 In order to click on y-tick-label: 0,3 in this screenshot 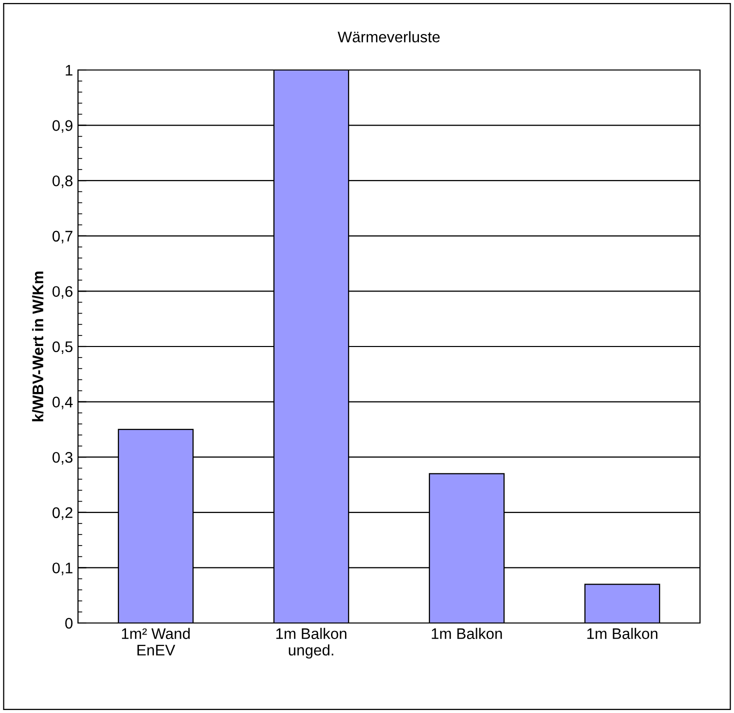, I will do `click(62, 458)`.